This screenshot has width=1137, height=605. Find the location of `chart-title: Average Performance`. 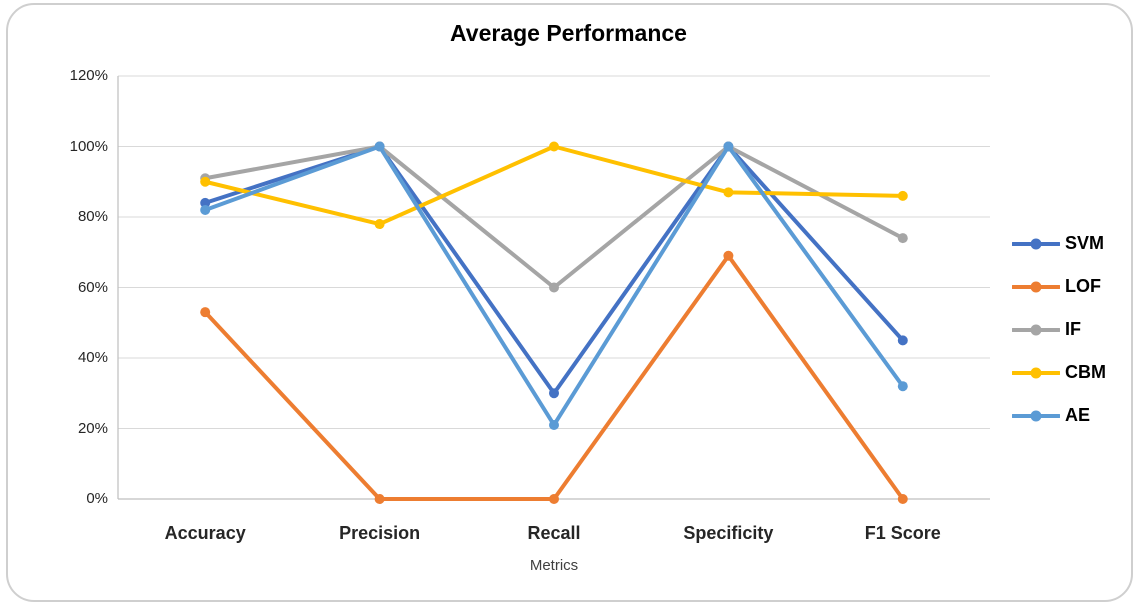

chart-title: Average Performance is located at coordinates (568, 33).